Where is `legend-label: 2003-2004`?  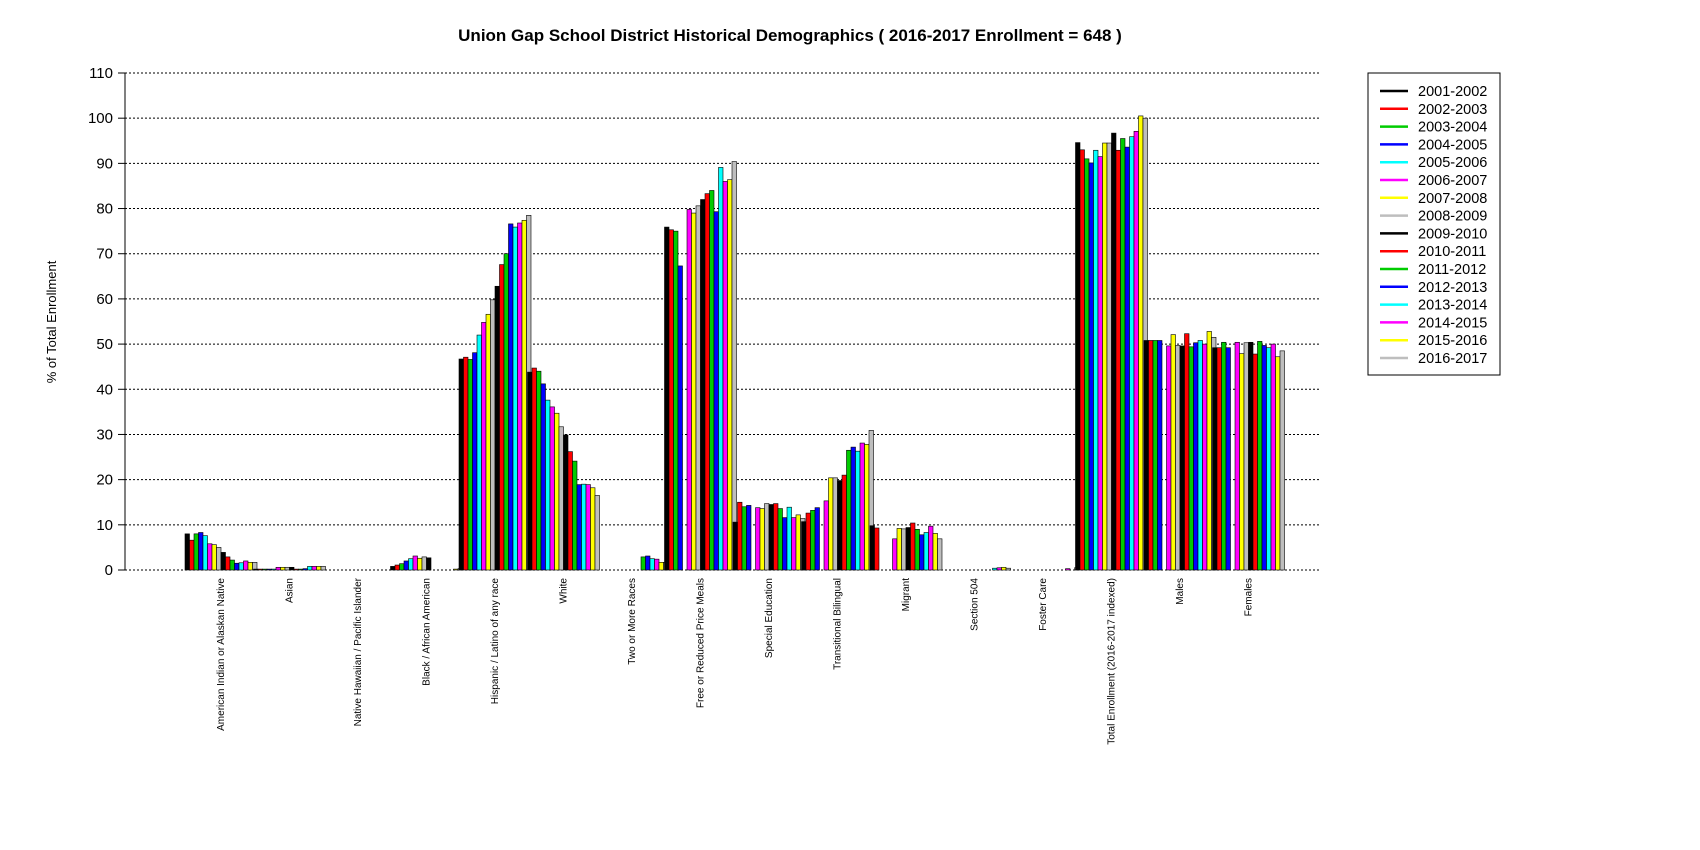
legend-label: 2003-2004 is located at coordinates (1452, 128).